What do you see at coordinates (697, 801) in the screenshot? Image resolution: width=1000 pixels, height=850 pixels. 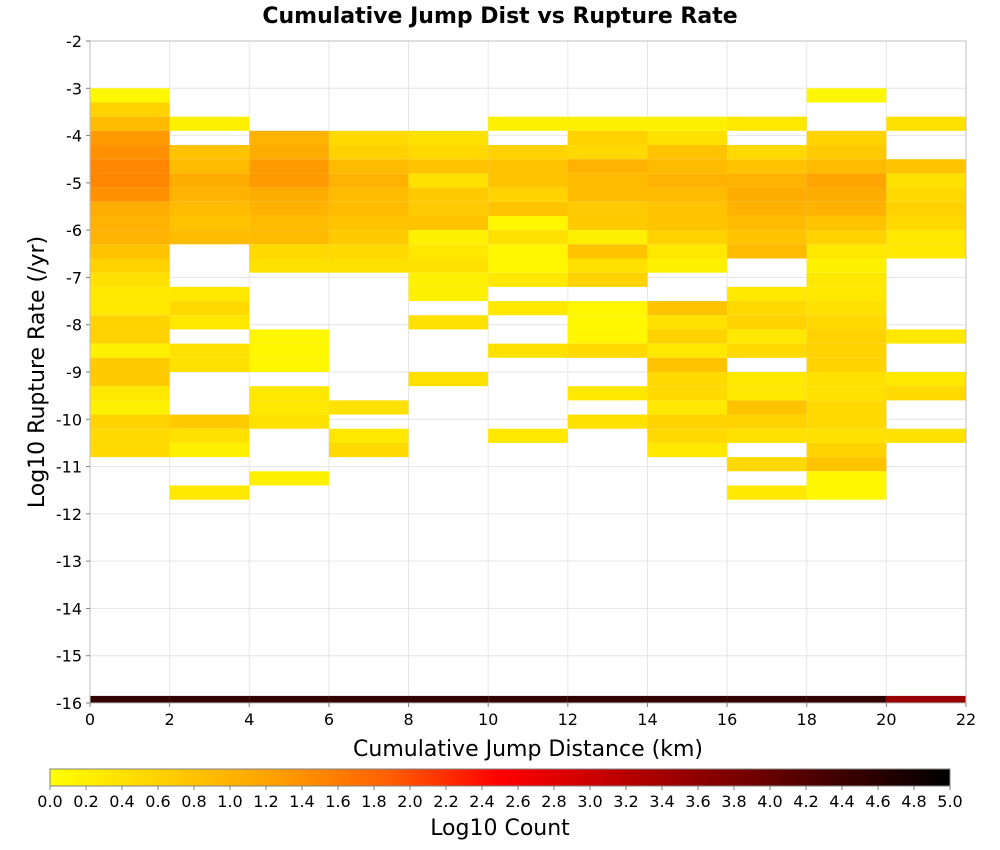 I see `colorbar-tick-label: 3.6` at bounding box center [697, 801].